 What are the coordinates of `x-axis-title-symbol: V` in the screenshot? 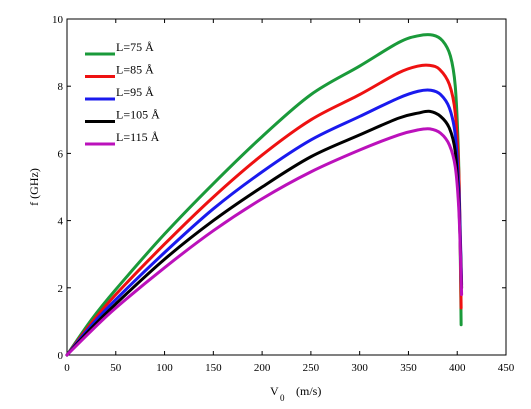 It's located at (274, 391).